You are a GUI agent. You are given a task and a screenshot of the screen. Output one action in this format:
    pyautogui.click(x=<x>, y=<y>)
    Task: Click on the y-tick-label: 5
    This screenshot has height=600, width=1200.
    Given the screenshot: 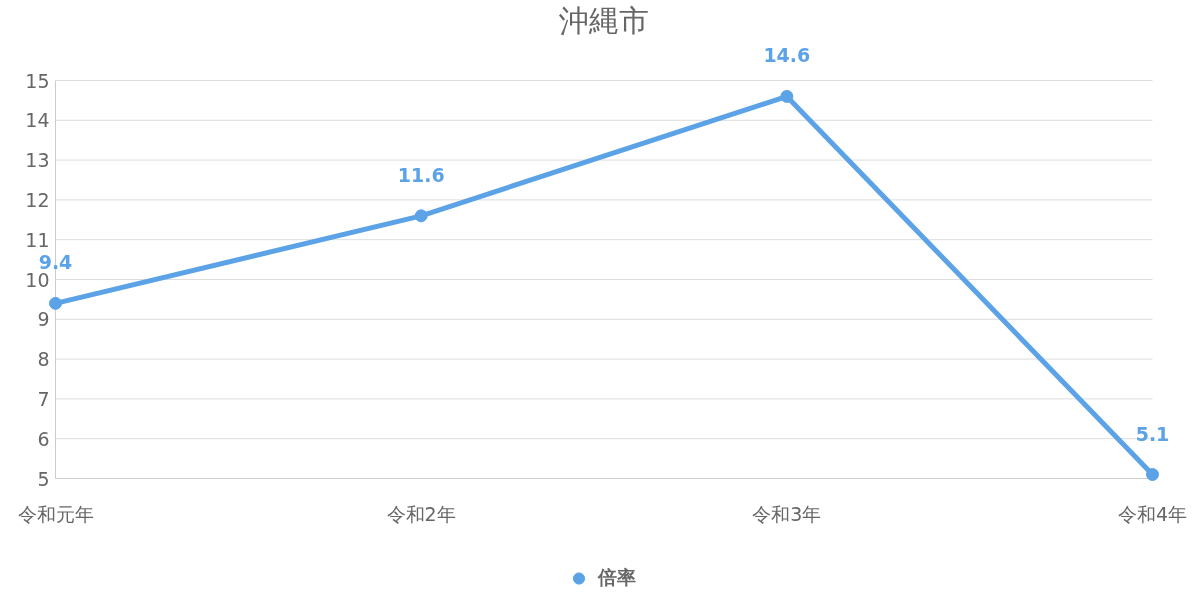 What is the action you would take?
    pyautogui.click(x=43, y=478)
    